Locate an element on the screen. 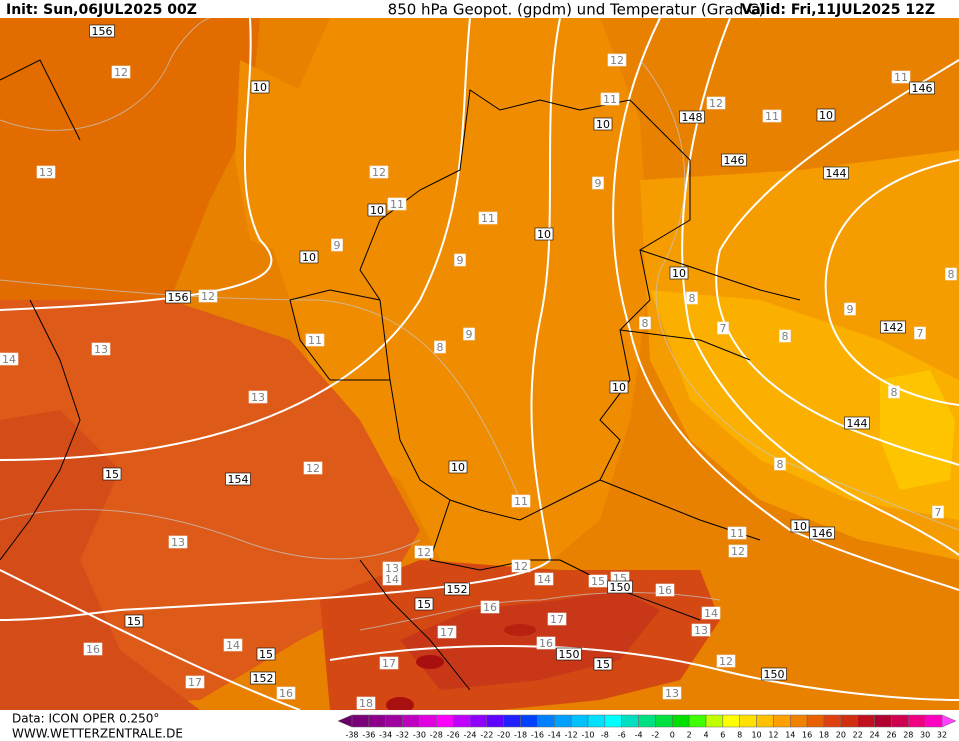 This screenshot has width=959, height=741. data-source: Data: ICON OPER 0.250° is located at coordinates (85, 719).